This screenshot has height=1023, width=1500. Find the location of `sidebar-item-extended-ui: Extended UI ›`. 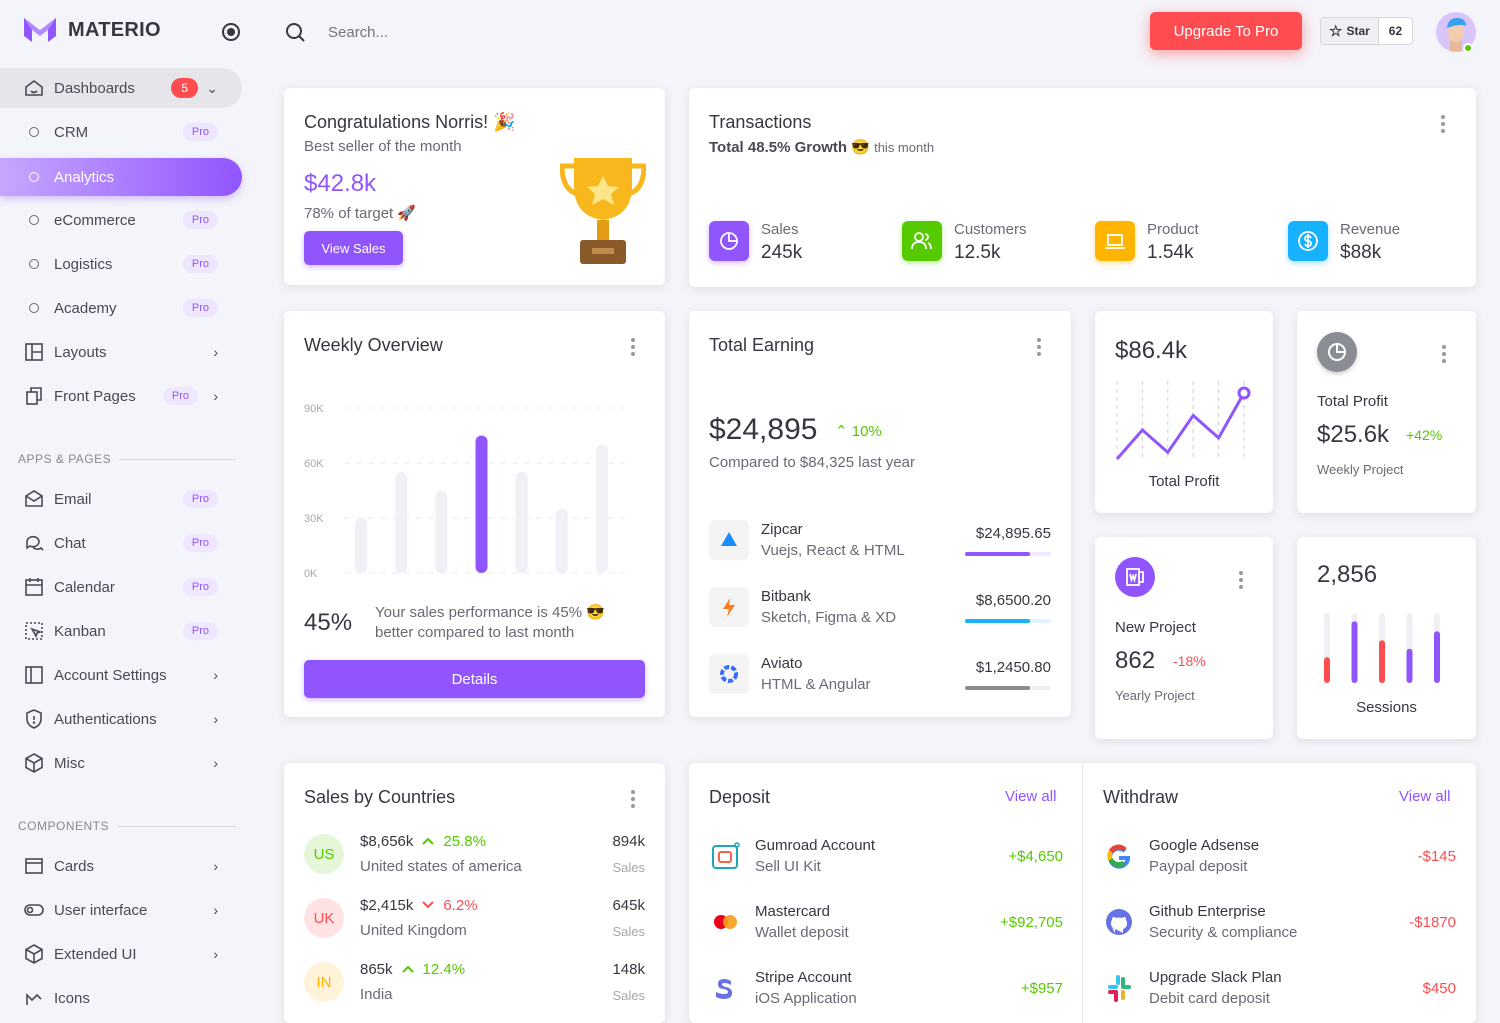

sidebar-item-extended-ui: Extended UI › is located at coordinates (121, 954).